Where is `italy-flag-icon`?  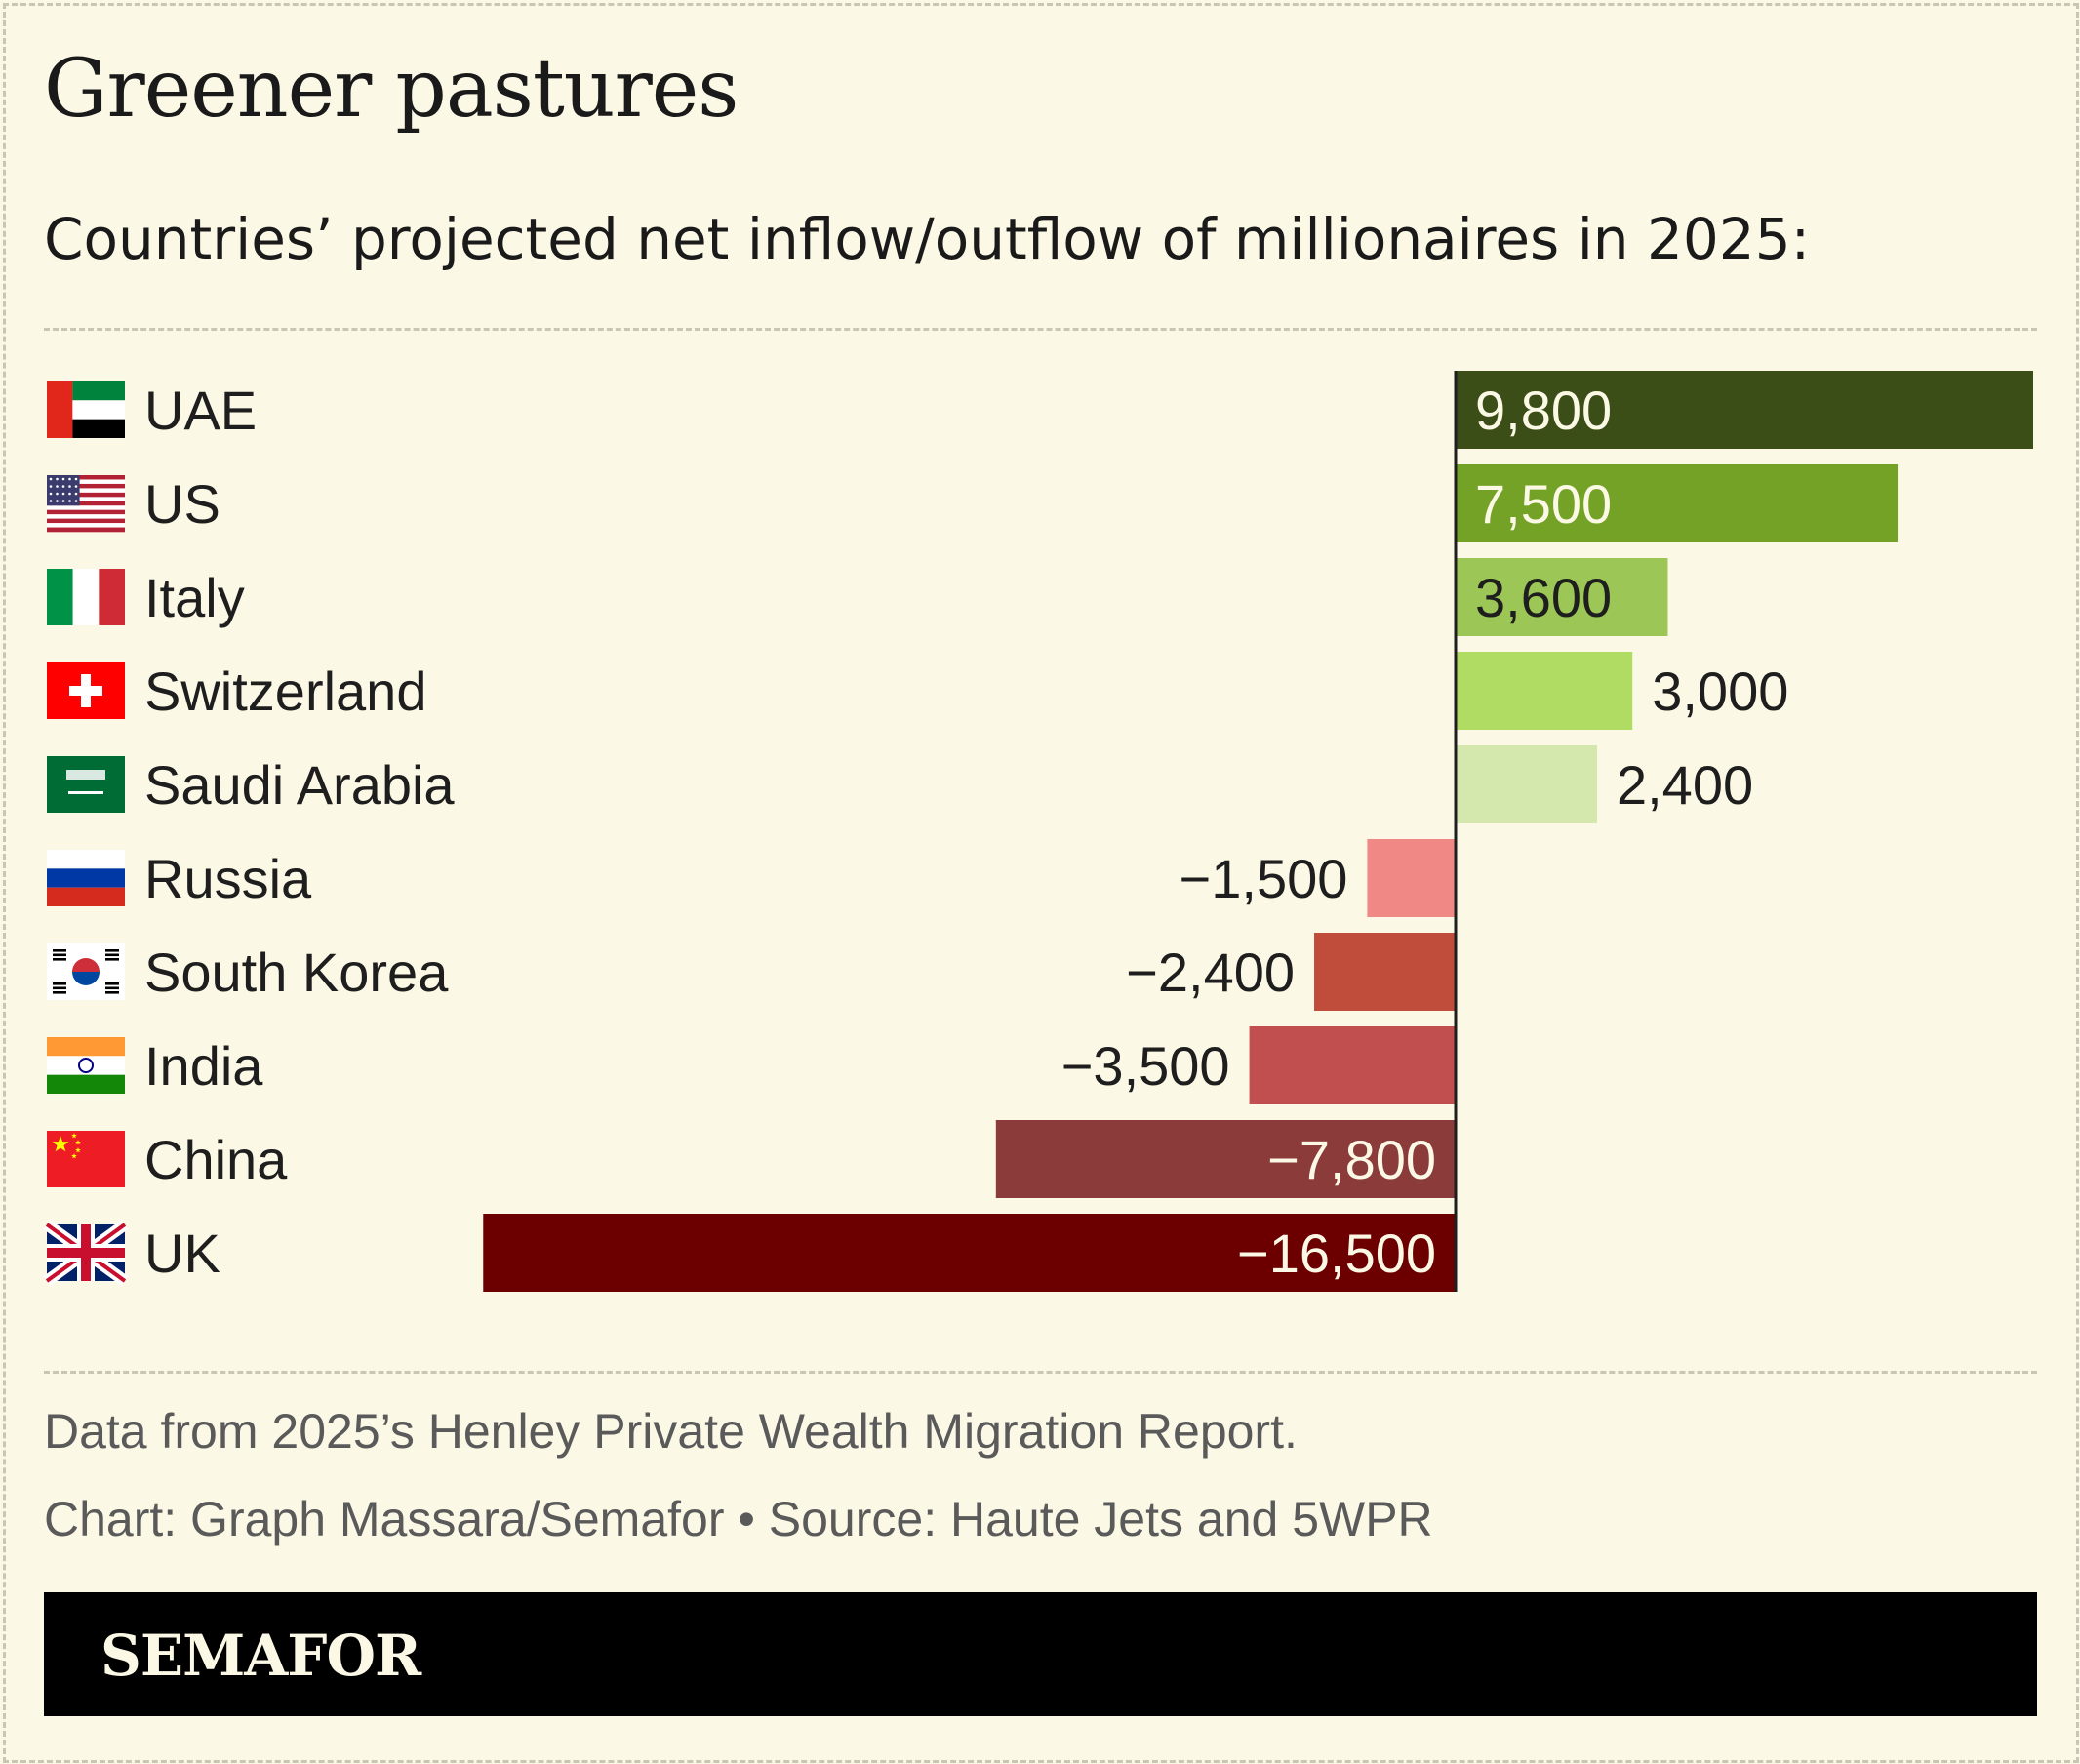
italy-flag-icon is located at coordinates (86, 597).